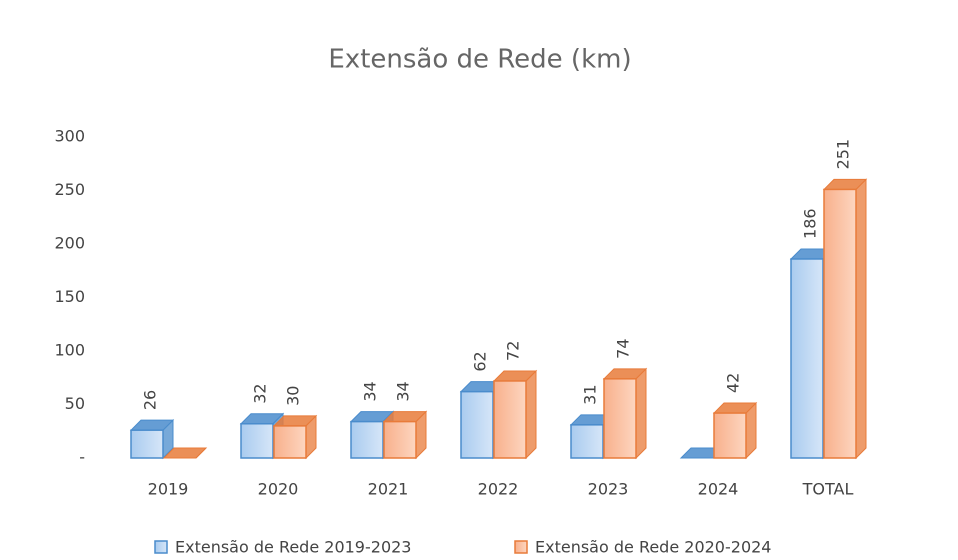 Image resolution: width=958 pixels, height=560 pixels. I want to click on x-tick-label: 2020, so click(278, 489).